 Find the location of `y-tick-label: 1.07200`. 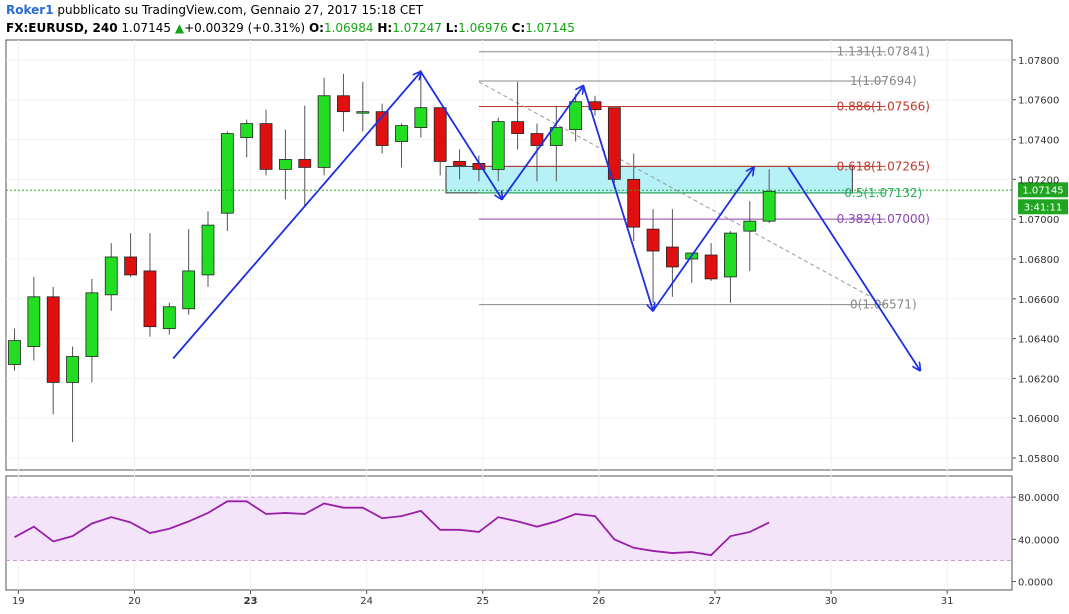

y-tick-label: 1.07200 is located at coordinates (1038, 180).